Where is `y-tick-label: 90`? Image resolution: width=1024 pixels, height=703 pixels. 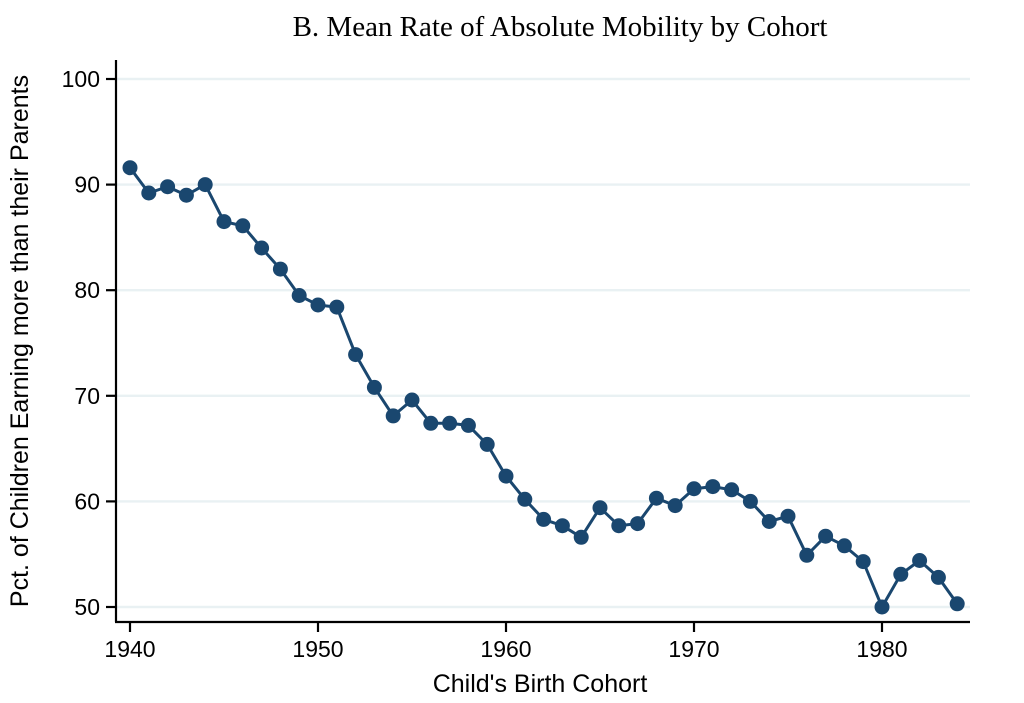
y-tick-label: 90 is located at coordinates (87, 185).